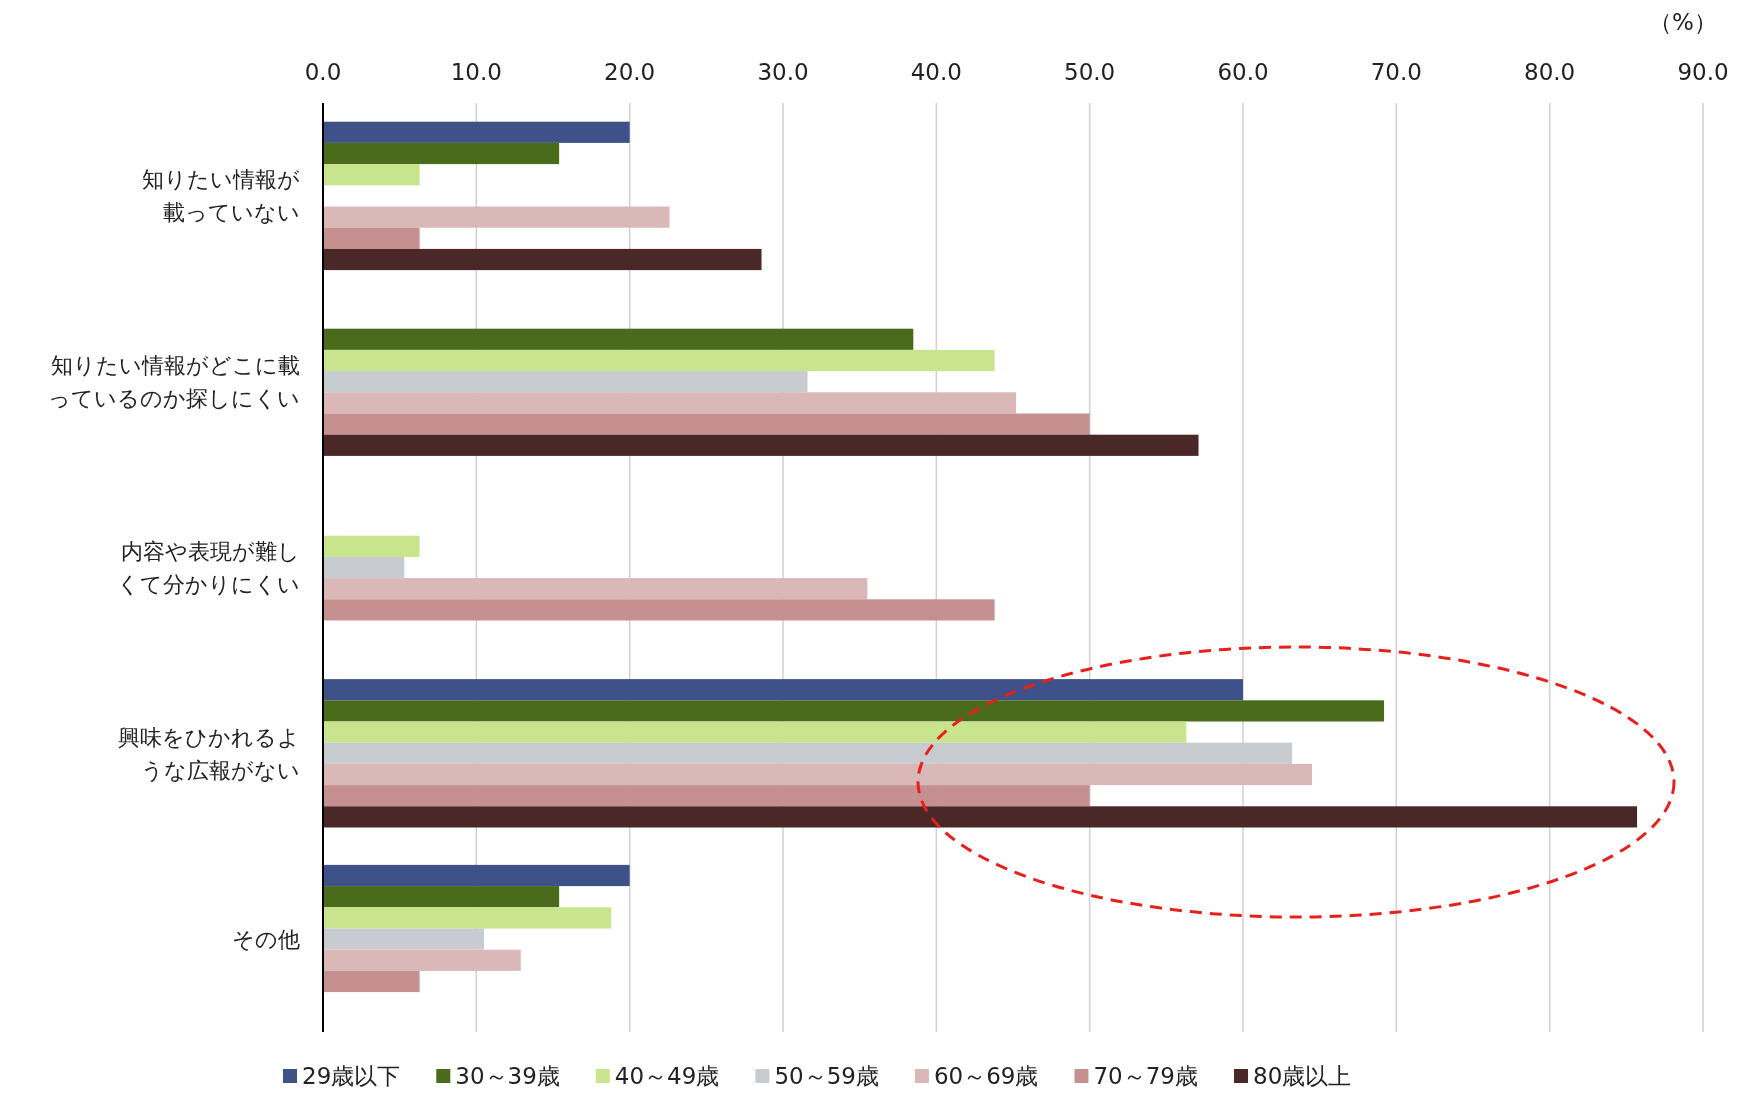  Describe the element at coordinates (1550, 72) in the screenshot. I see `x-tick-label: 80.0` at that location.